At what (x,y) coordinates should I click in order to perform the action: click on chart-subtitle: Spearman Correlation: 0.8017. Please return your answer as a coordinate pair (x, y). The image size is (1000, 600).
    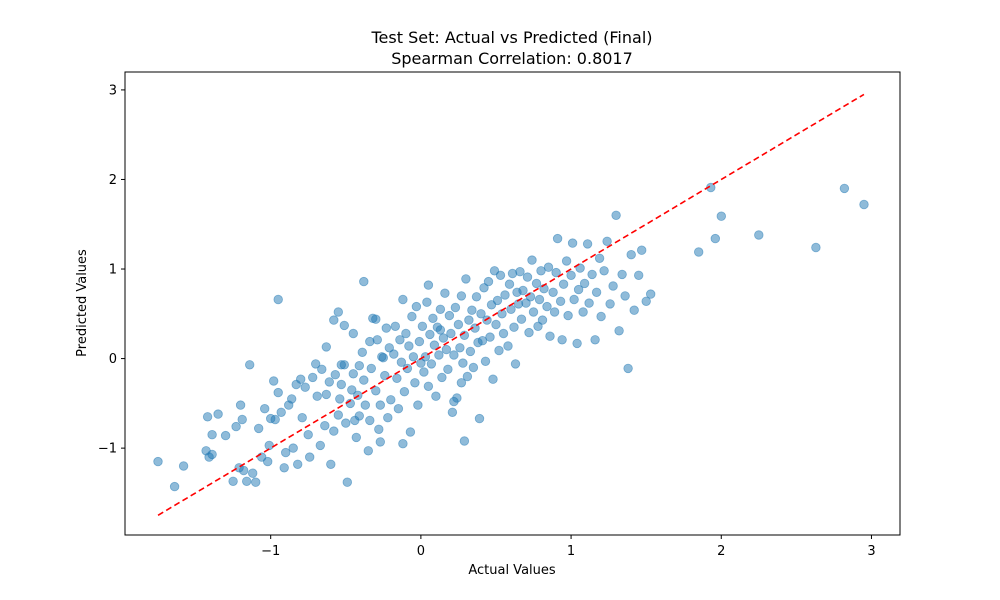
    Looking at the image, I should click on (512, 58).